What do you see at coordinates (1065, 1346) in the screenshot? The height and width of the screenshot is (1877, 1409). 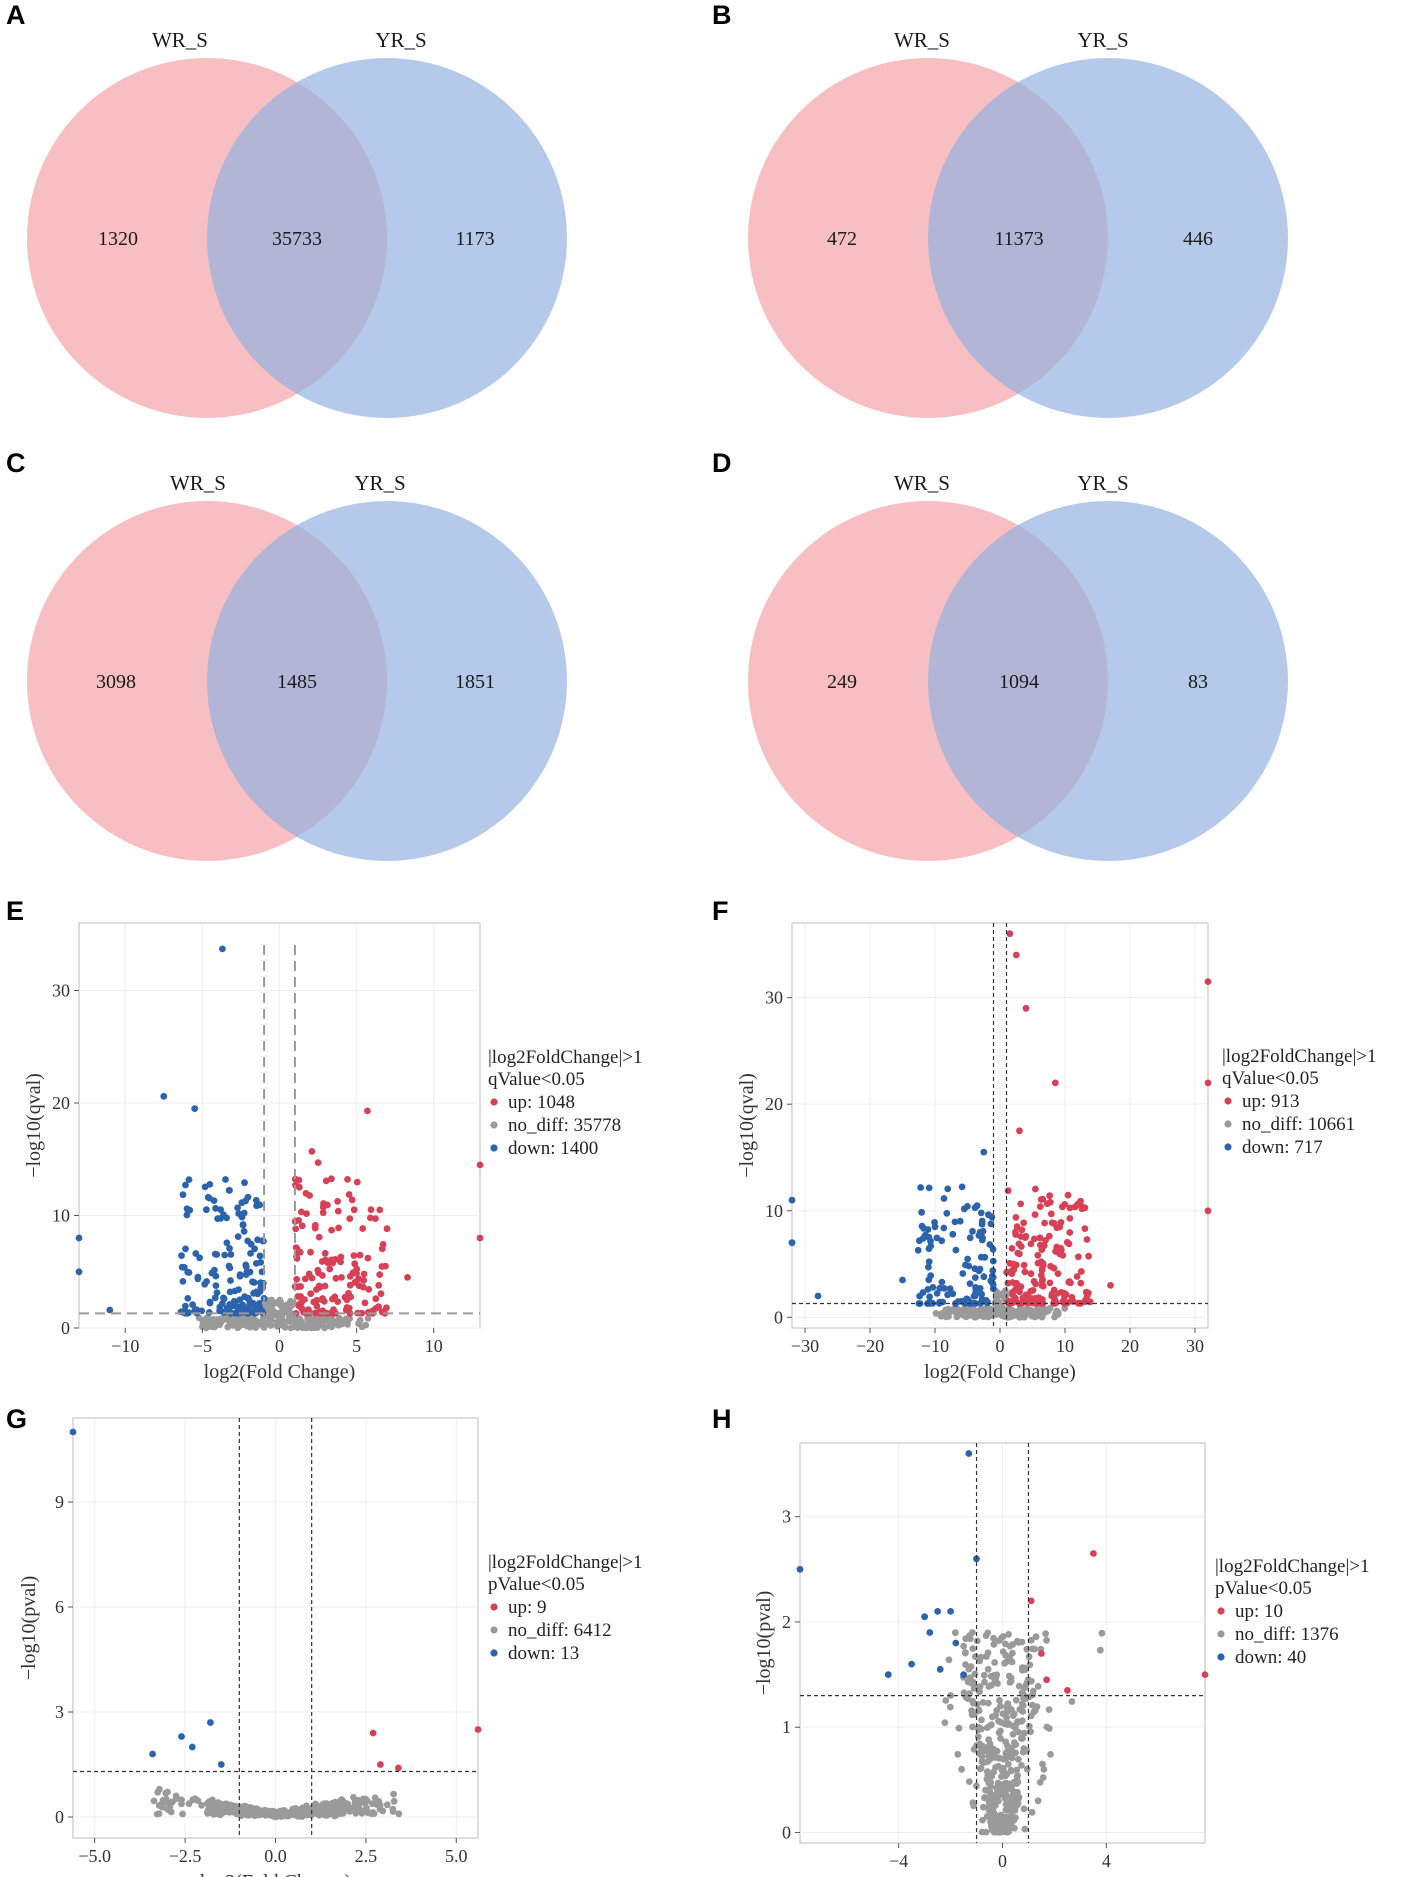 I see `volcano-f-xtick-label-4: 10` at bounding box center [1065, 1346].